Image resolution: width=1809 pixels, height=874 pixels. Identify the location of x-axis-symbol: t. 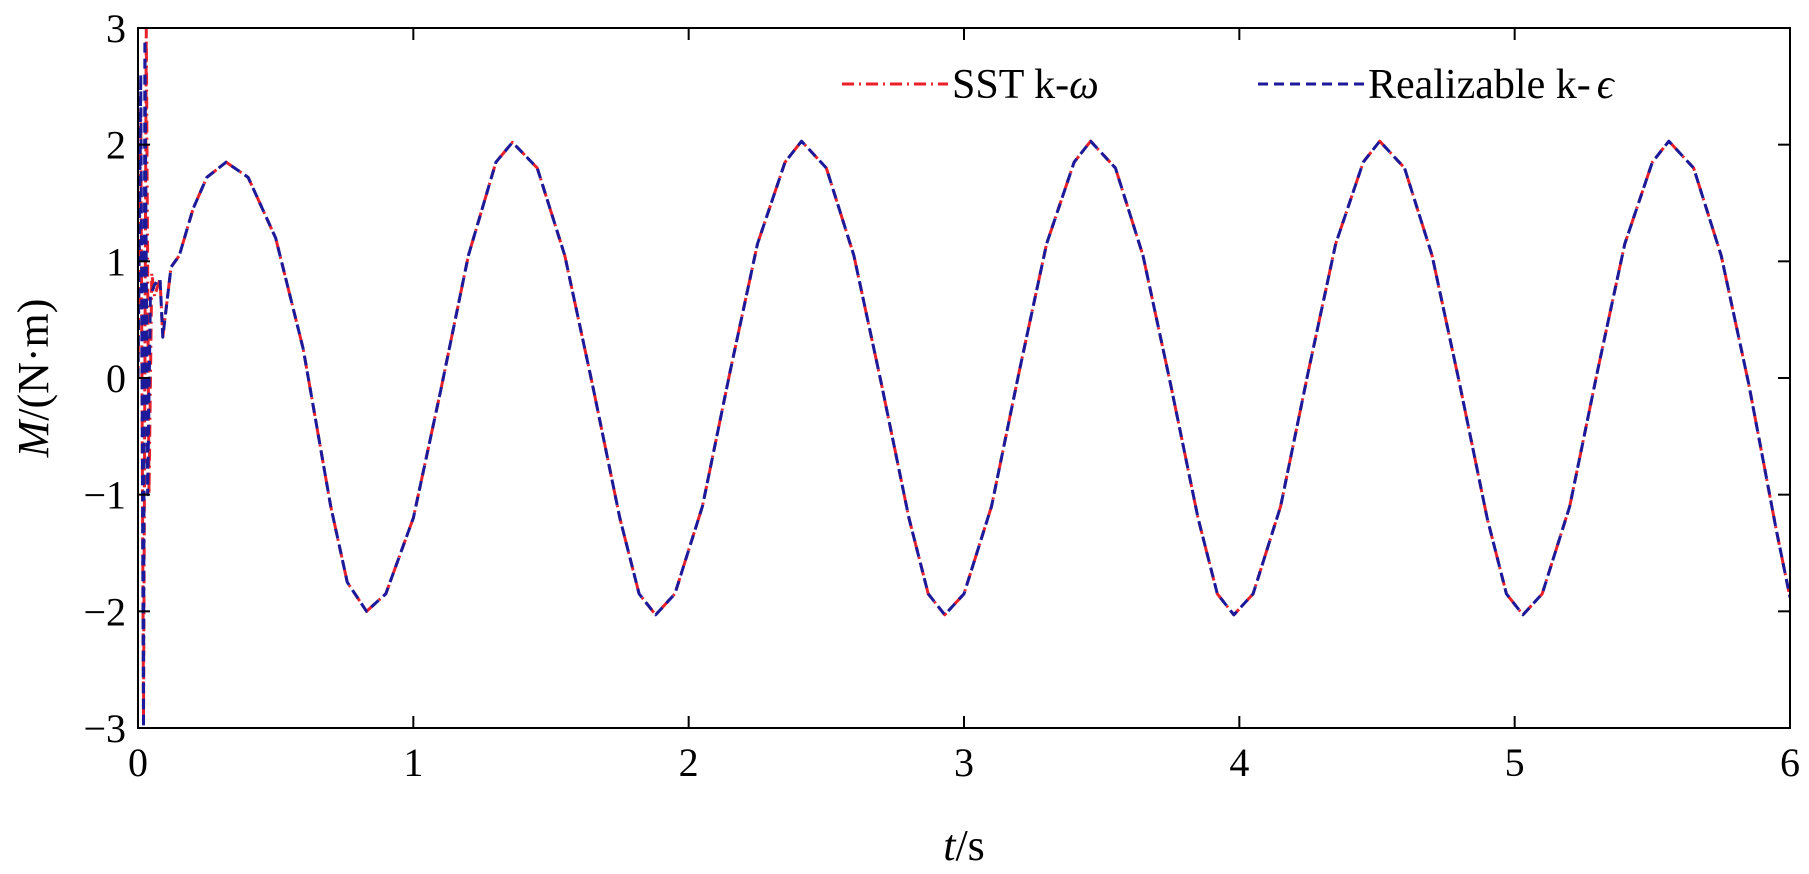
(950, 845).